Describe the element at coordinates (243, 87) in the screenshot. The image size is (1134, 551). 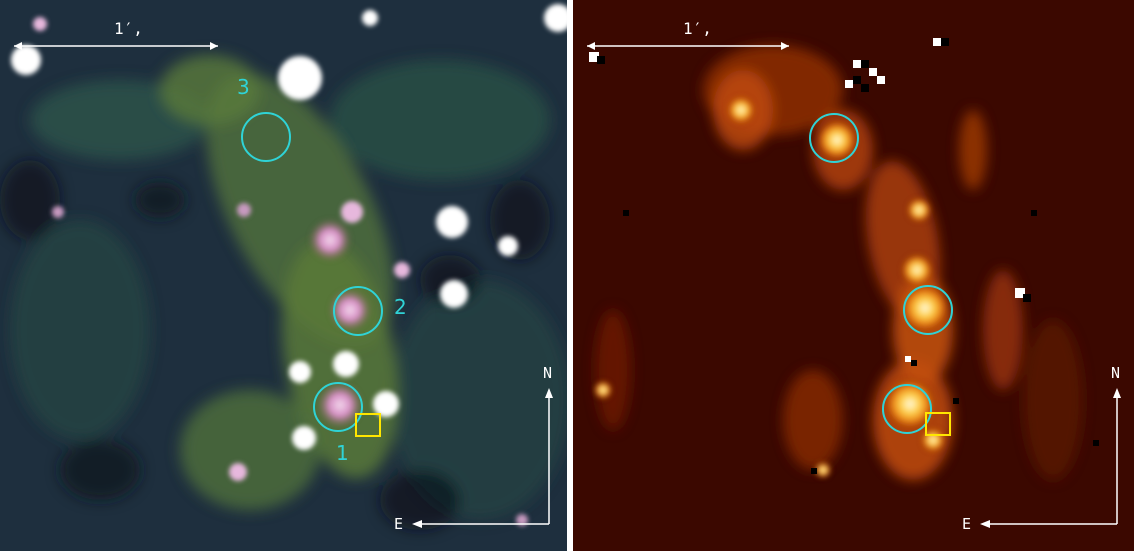
I see `region-label-3: 3` at that location.